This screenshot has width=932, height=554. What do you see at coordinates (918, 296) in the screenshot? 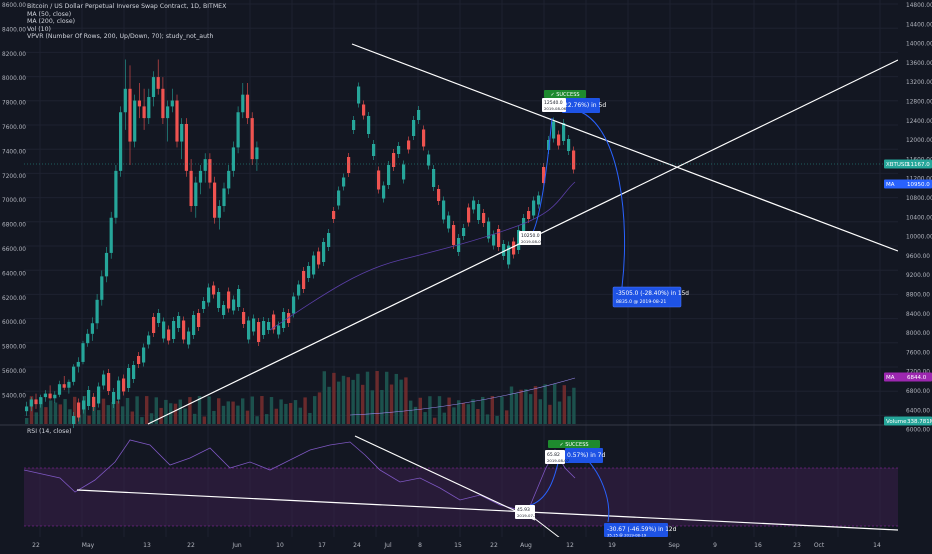
I see `right-axis-tick: 8800.00` at bounding box center [918, 296].